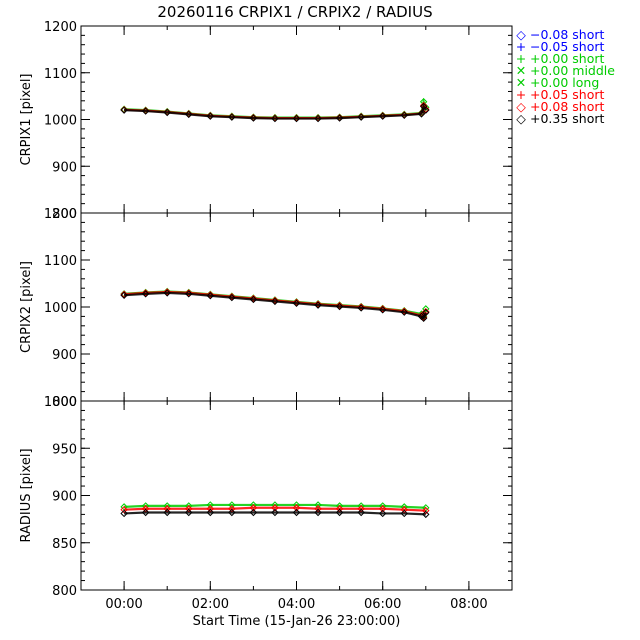 The image size is (640, 640). What do you see at coordinates (567, 46) in the screenshot?
I see `legend-label: −0.05 short` at bounding box center [567, 46].